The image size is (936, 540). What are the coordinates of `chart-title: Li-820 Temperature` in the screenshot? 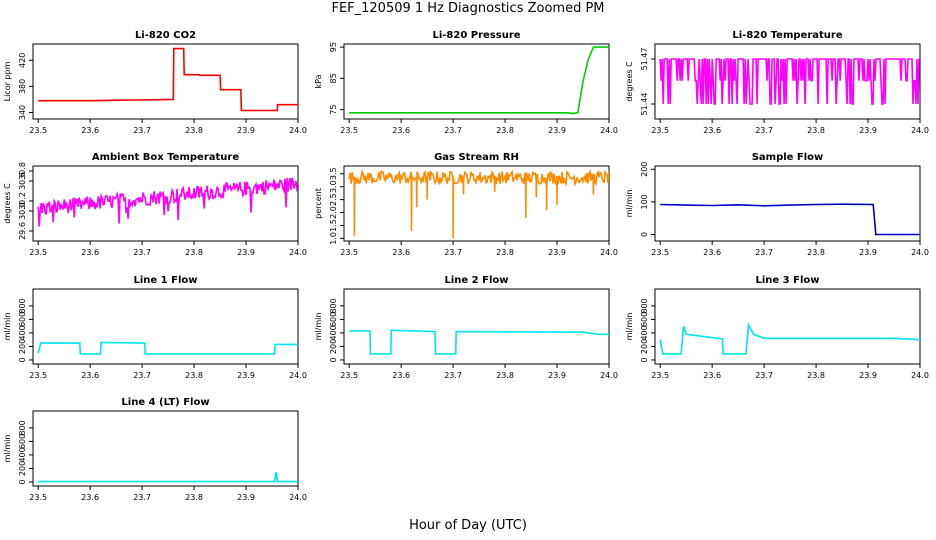 It's located at (787, 35).